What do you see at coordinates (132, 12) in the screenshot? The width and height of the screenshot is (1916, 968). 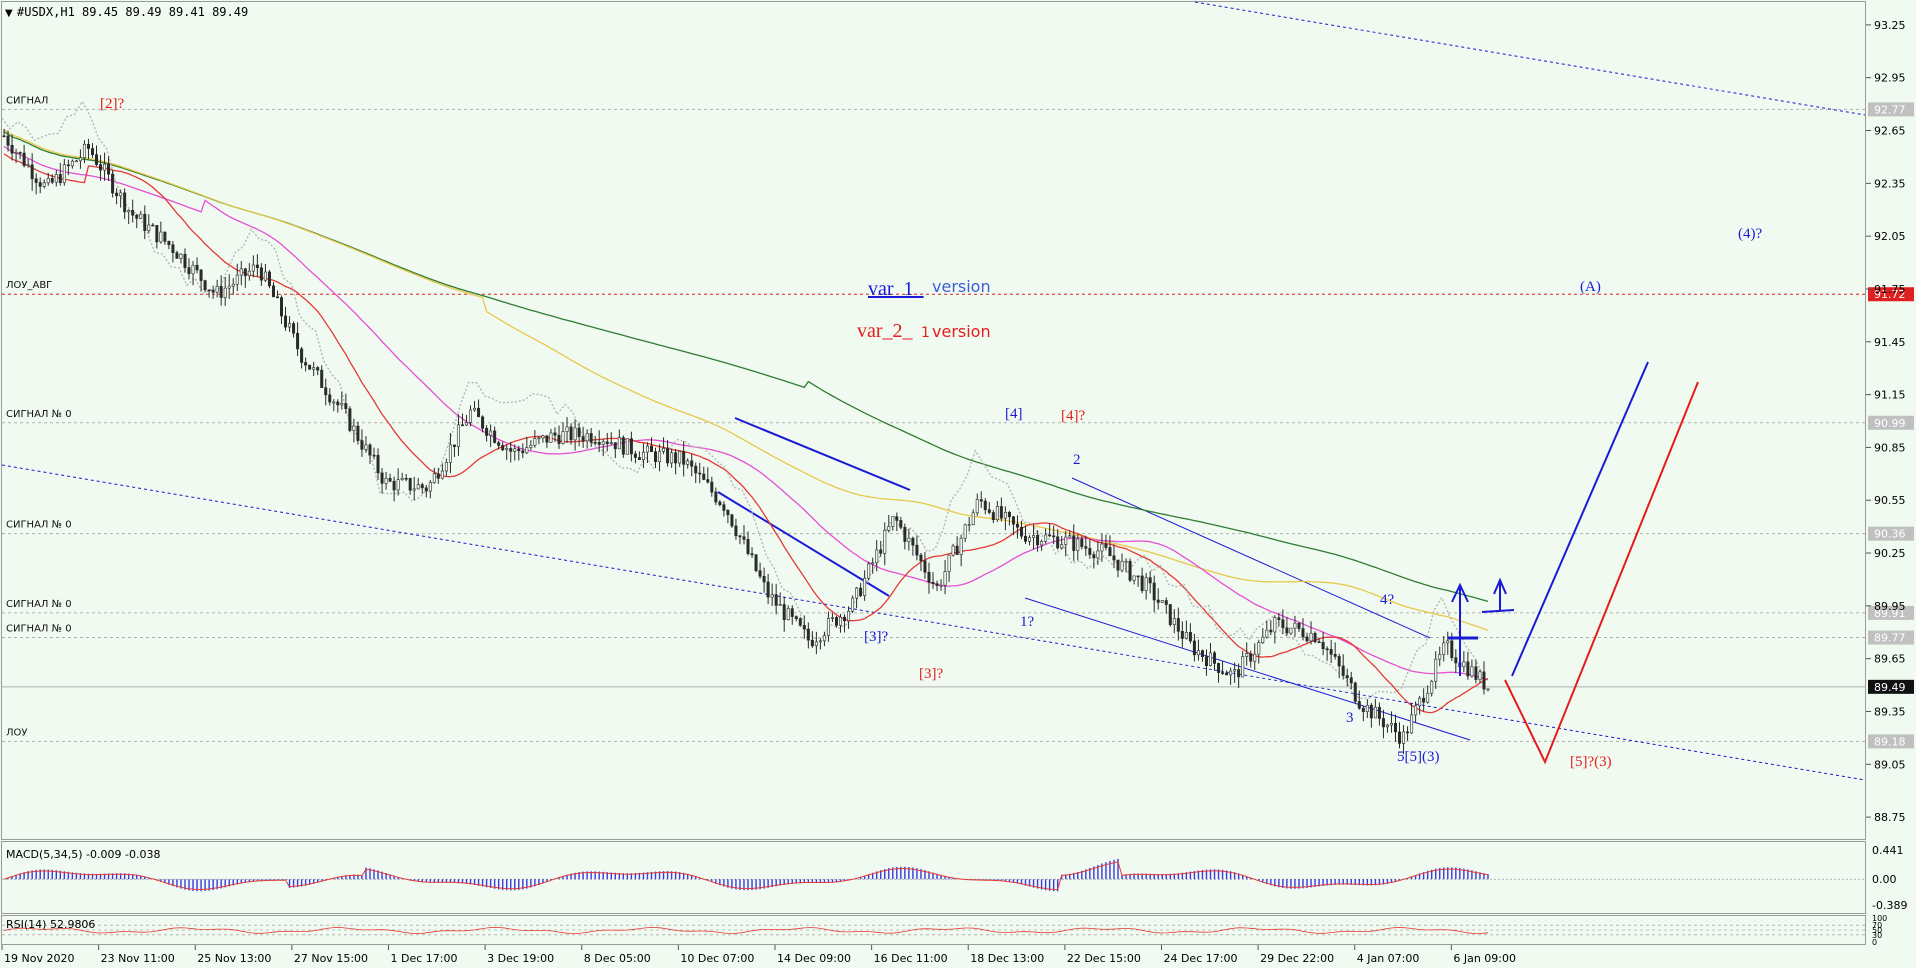 I see `chart-title: #USDX,H1 89.45 89.49 89.41 89.49` at bounding box center [132, 12].